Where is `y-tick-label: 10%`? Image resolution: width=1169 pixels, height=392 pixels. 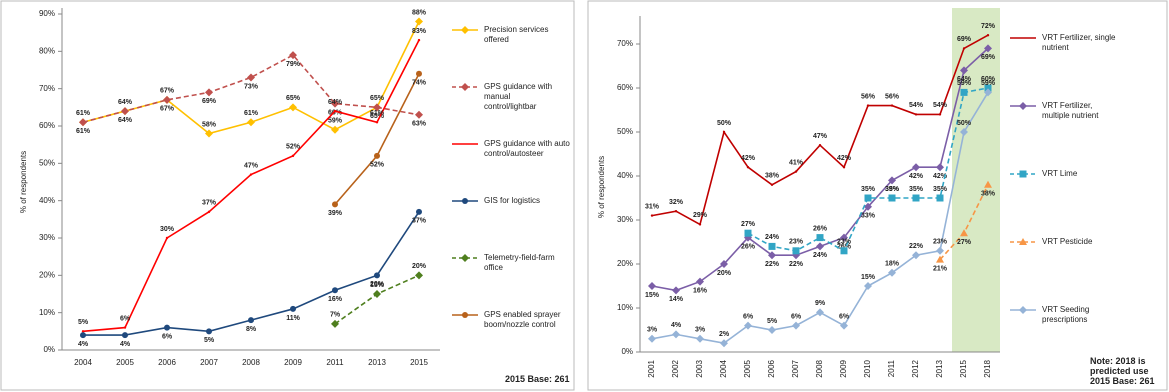
y-tick-label: 10% is located at coordinates (625, 307).